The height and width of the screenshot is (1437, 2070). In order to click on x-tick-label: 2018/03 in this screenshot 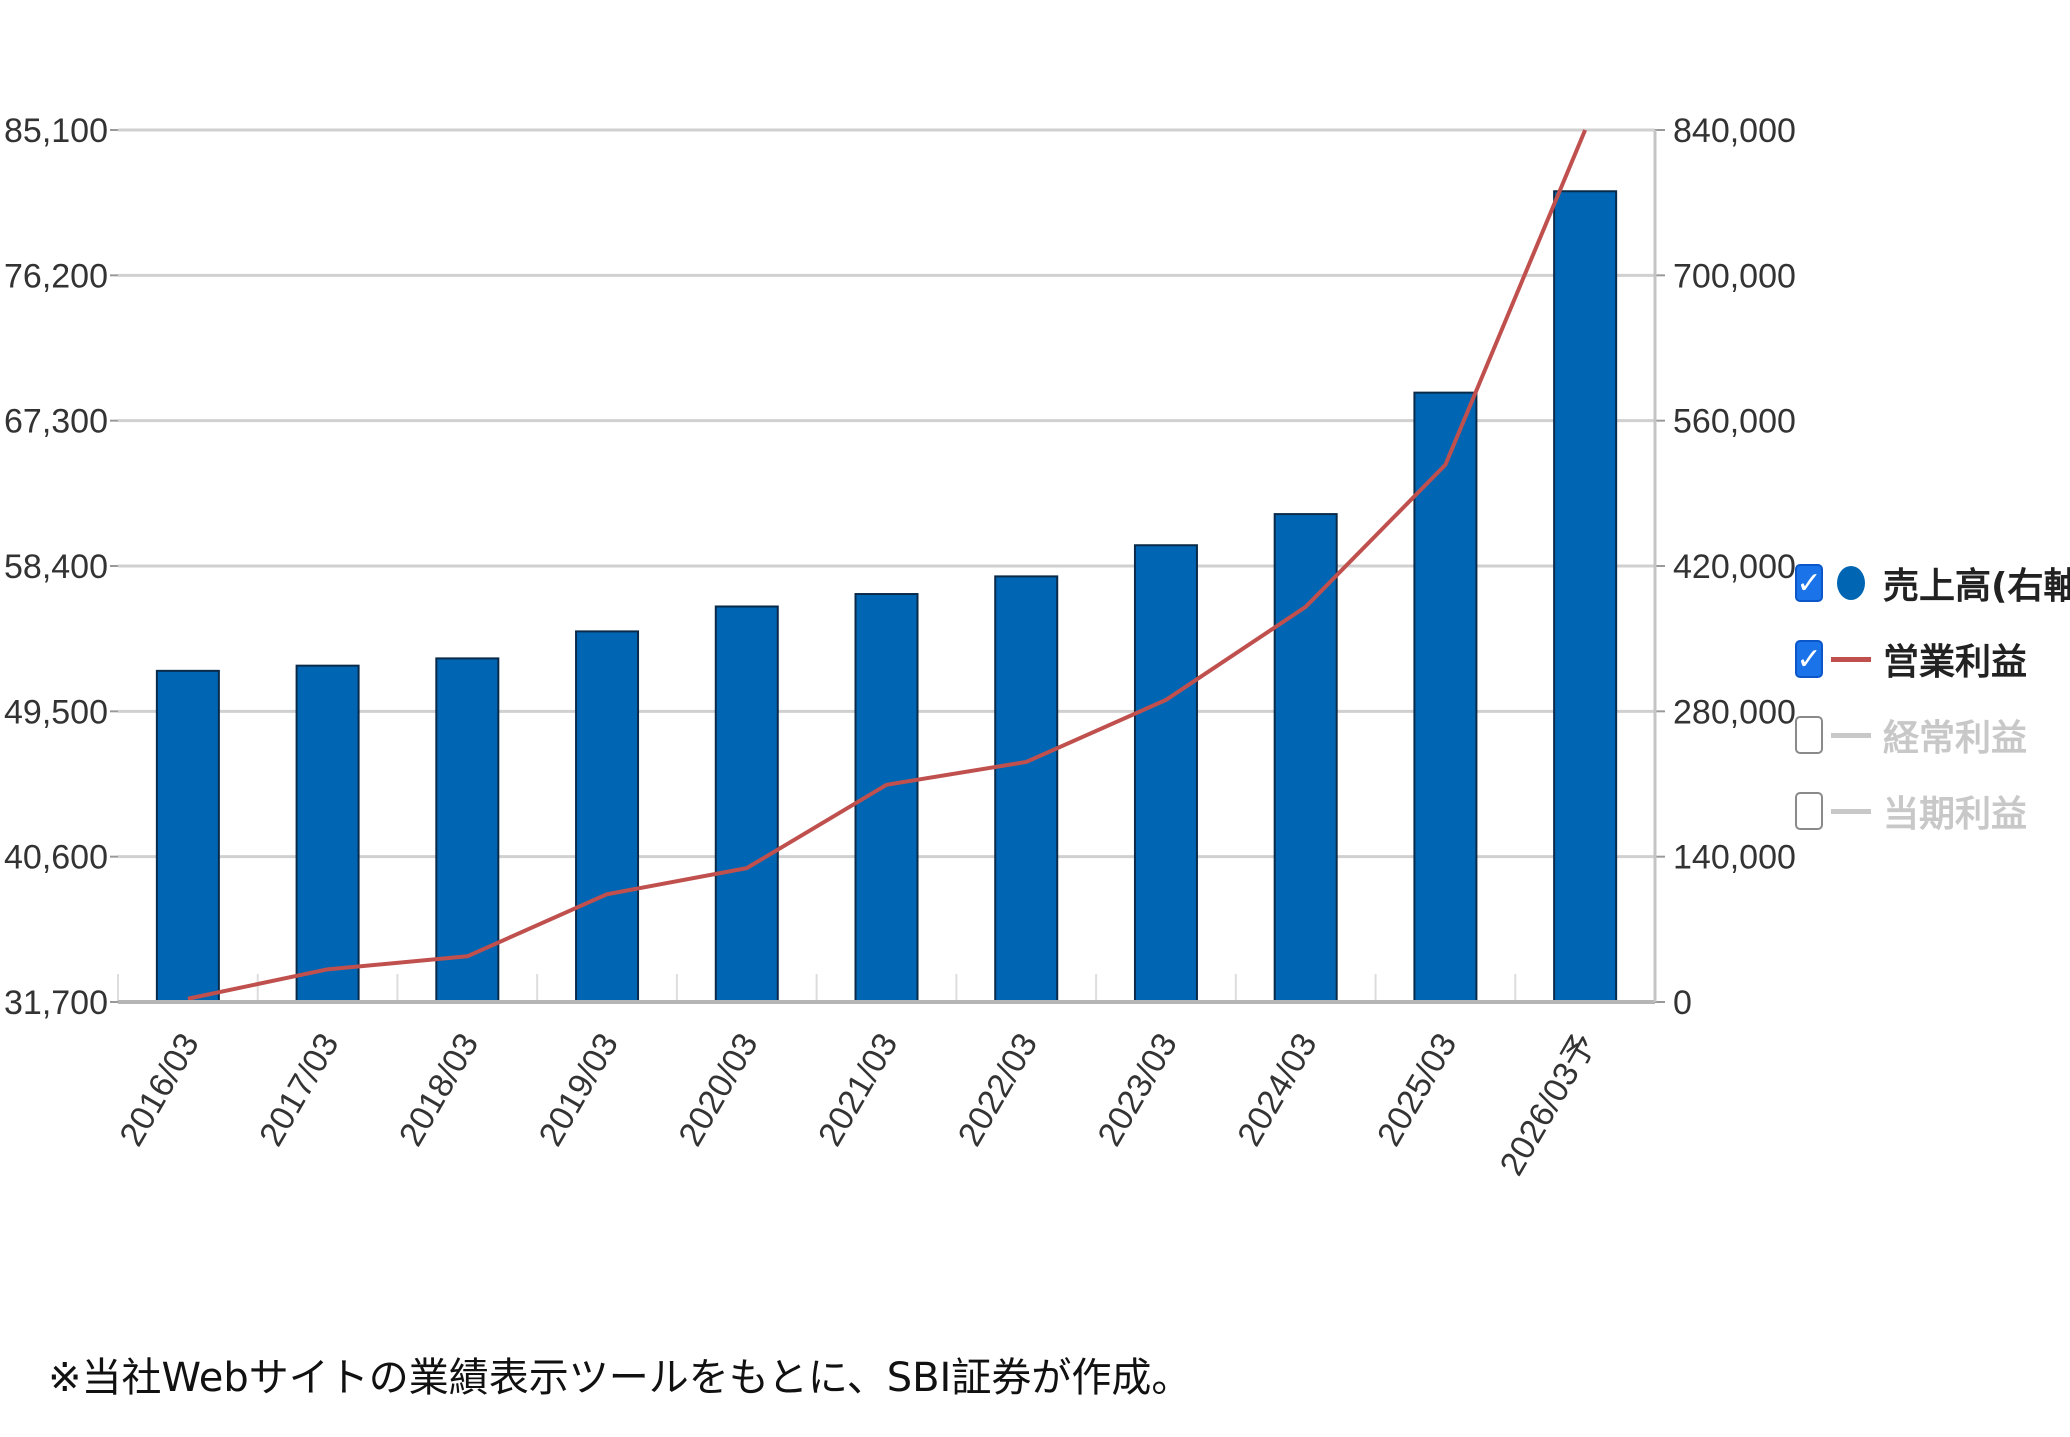, I will do `click(439, 1089)`.